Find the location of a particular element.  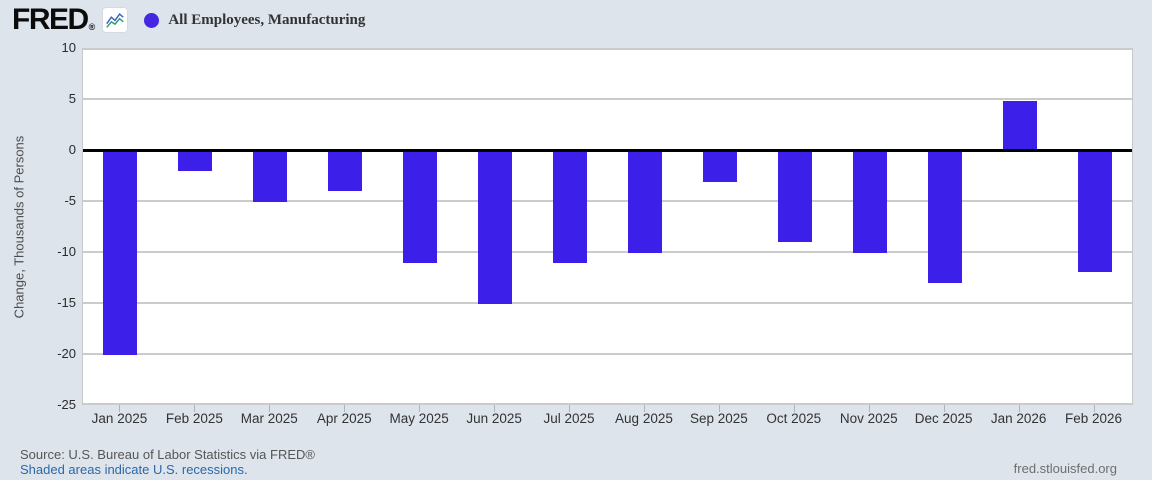

x-tick-label: Apr 2025 is located at coordinates (344, 418).